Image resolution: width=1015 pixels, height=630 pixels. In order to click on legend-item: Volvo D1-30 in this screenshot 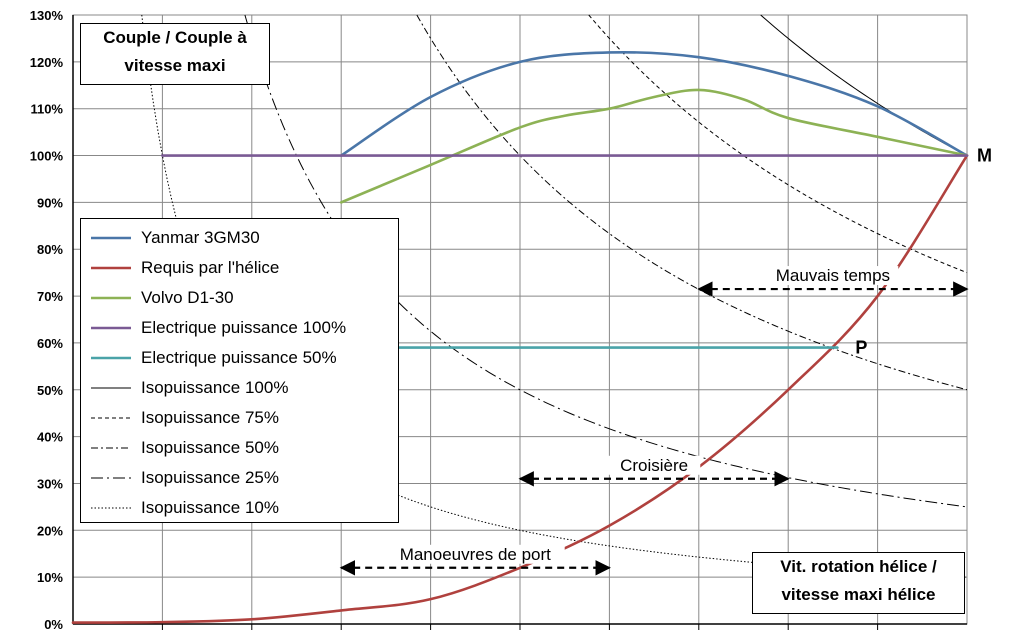, I will do `click(239, 298)`.